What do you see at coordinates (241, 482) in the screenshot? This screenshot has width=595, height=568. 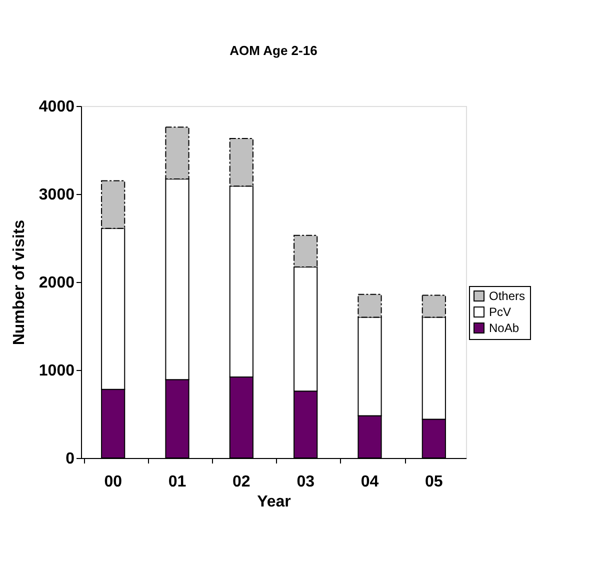 I see `x-tick-label: 02` at bounding box center [241, 482].